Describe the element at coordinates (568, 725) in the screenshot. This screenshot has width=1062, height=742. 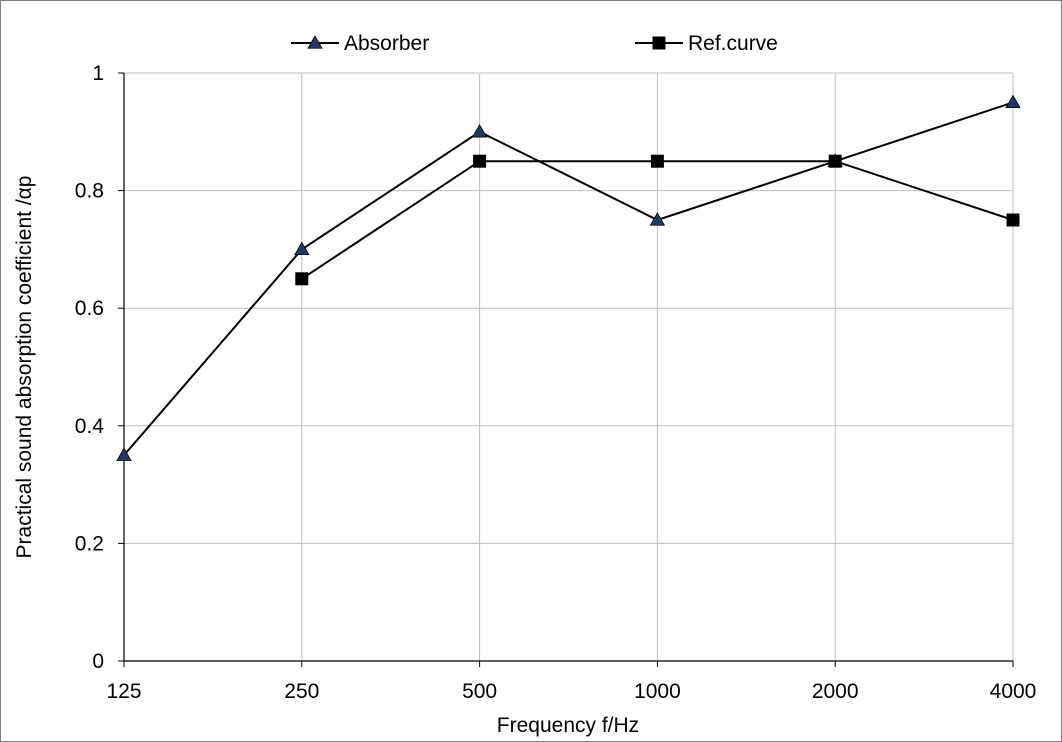
I see `x-axis-title: Frequency f/Hz` at that location.